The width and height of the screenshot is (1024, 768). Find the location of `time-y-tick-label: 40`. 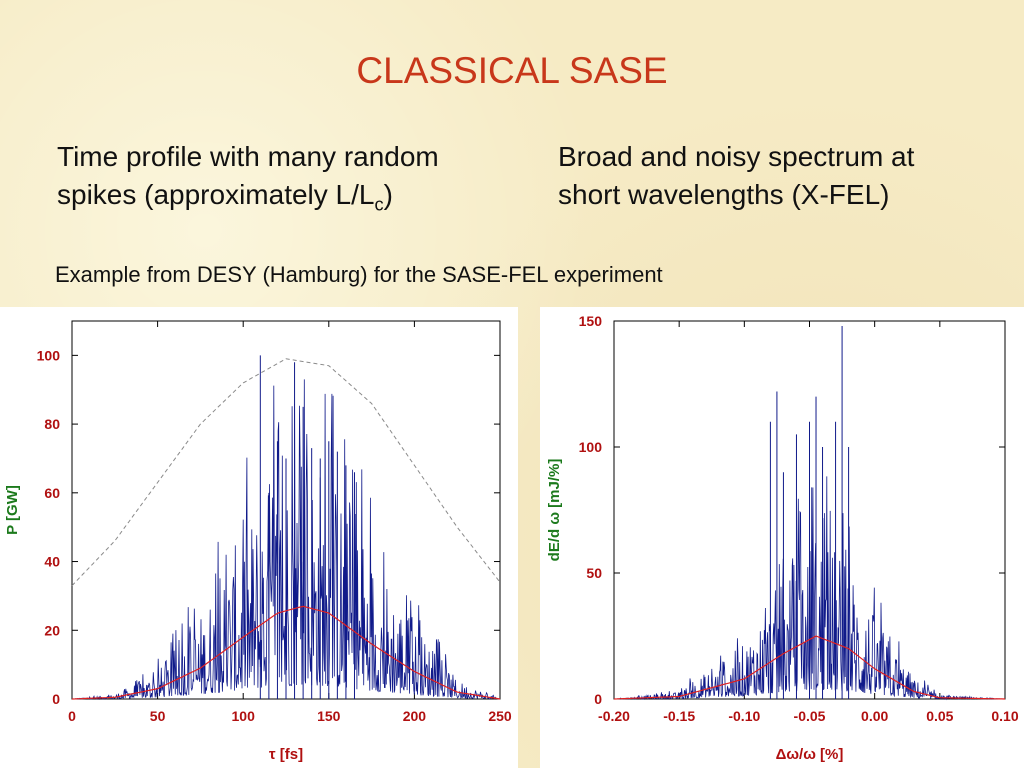

time-y-tick-label: 40 is located at coordinates (52, 562).